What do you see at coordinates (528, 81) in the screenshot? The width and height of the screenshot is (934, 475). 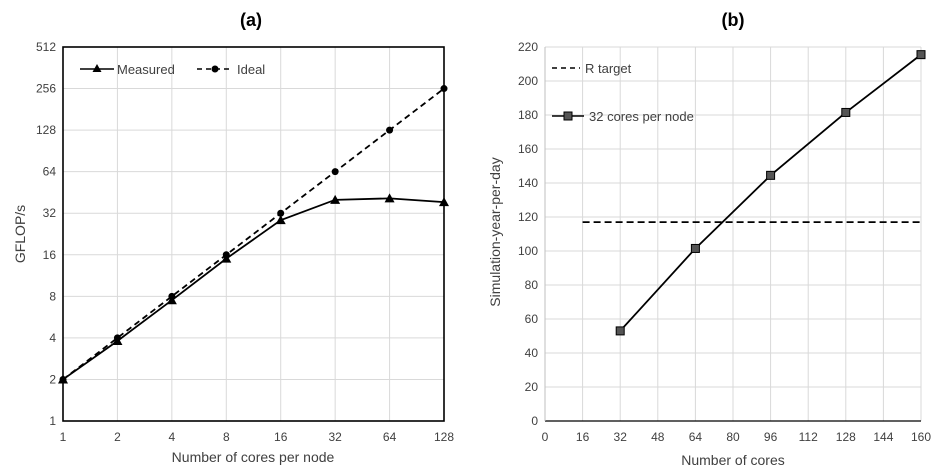 I see `y-tick-label: 200` at bounding box center [528, 81].